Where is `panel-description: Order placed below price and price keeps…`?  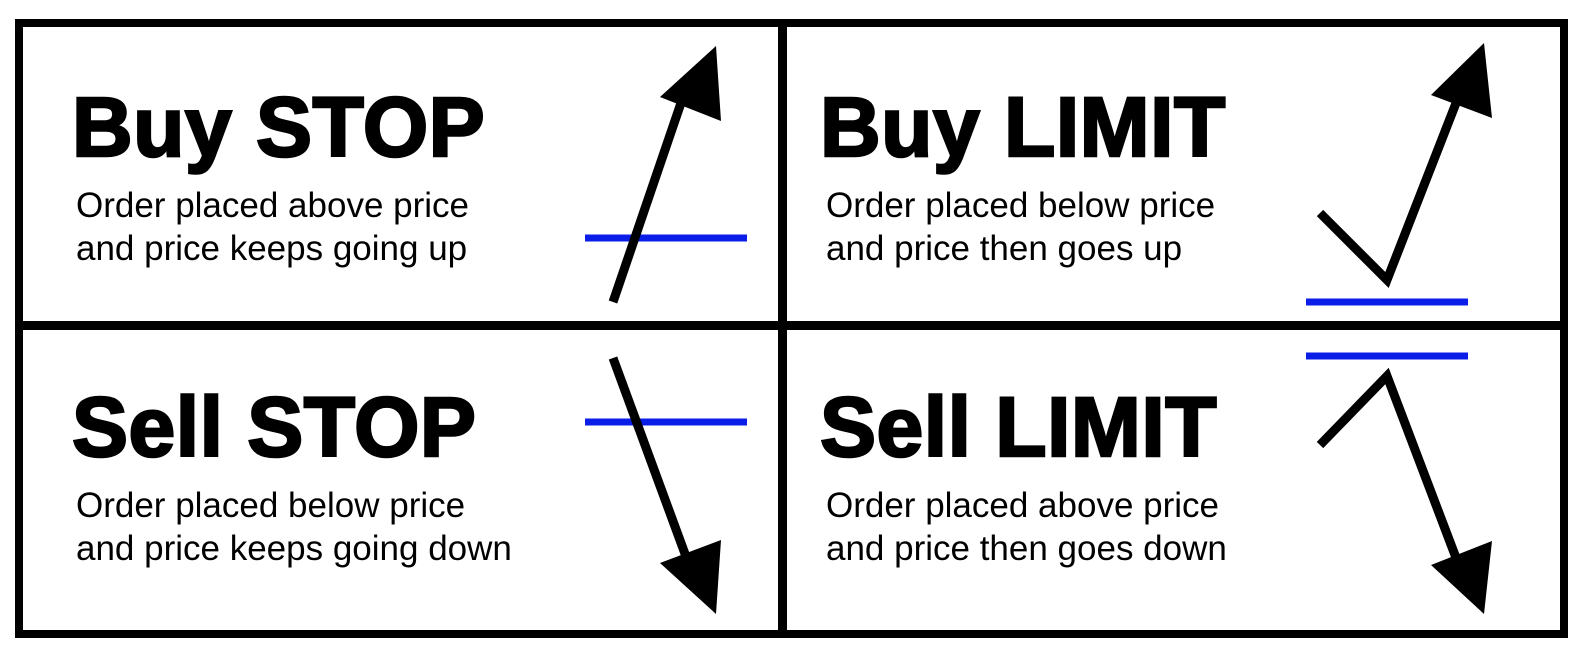
panel-description: Order placed below price and price keeps… is located at coordinates (294, 527).